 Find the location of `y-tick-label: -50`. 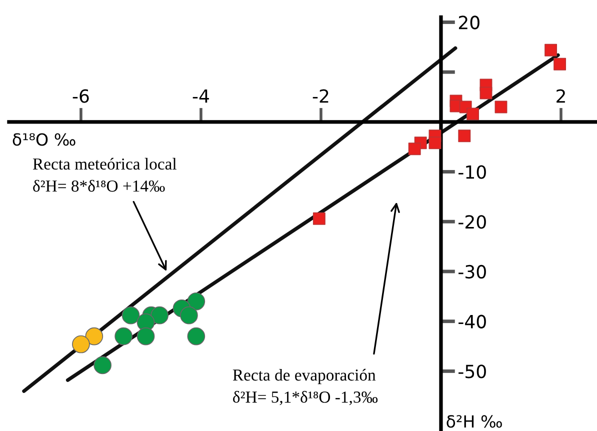

y-tick-label: -50 is located at coordinates (472, 371).